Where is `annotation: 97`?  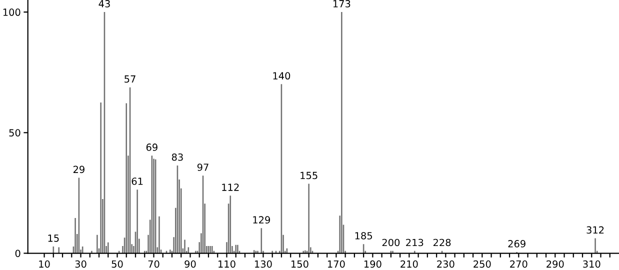 annotation: 97 is located at coordinates (202, 167).